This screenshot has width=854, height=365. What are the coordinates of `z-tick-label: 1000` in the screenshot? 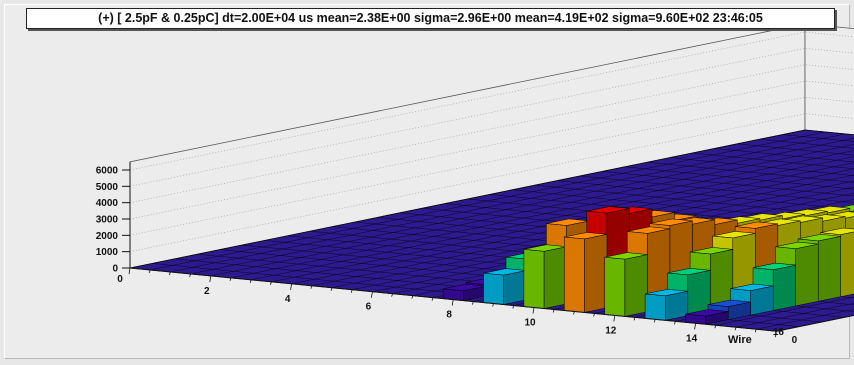 It's located at (107, 252).